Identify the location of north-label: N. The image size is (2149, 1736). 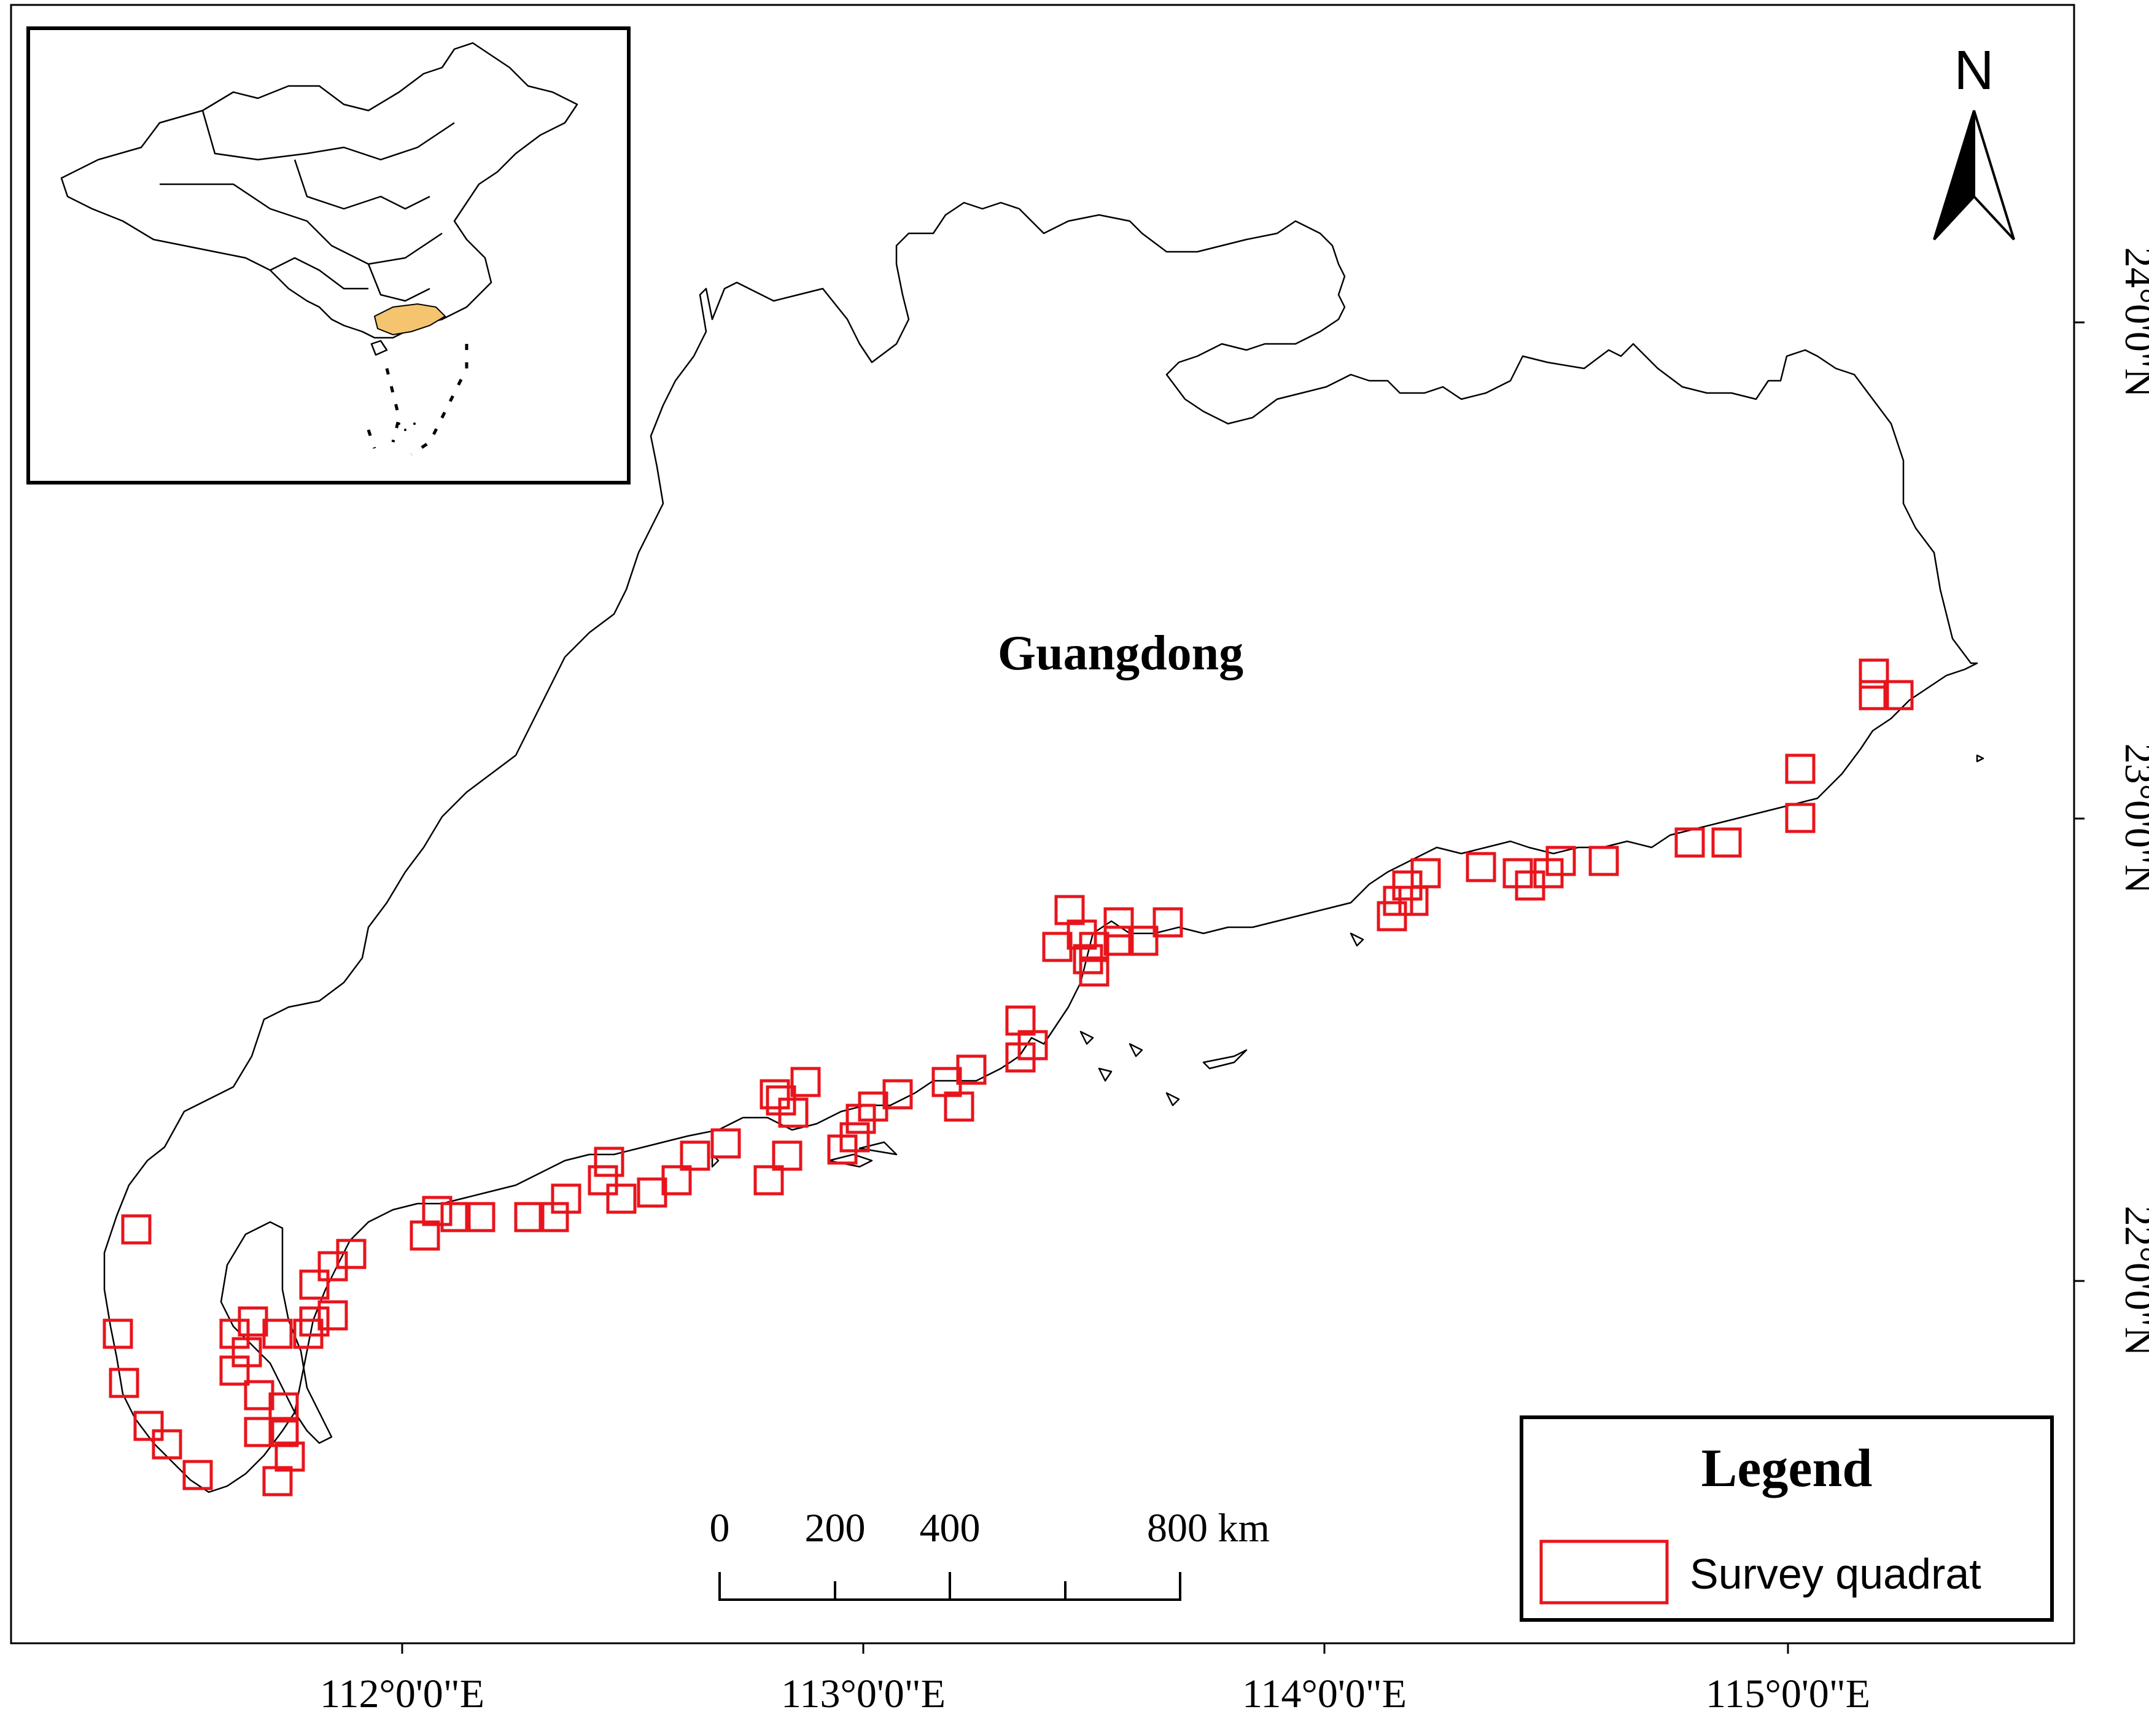
(1974, 70).